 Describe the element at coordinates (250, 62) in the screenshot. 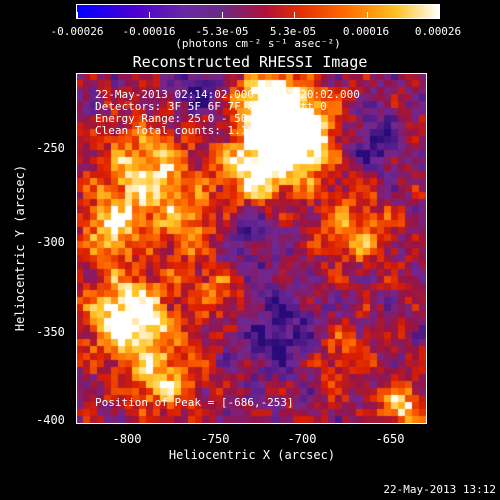

I see `plot-title: Reconstructed RHESSI Image` at that location.